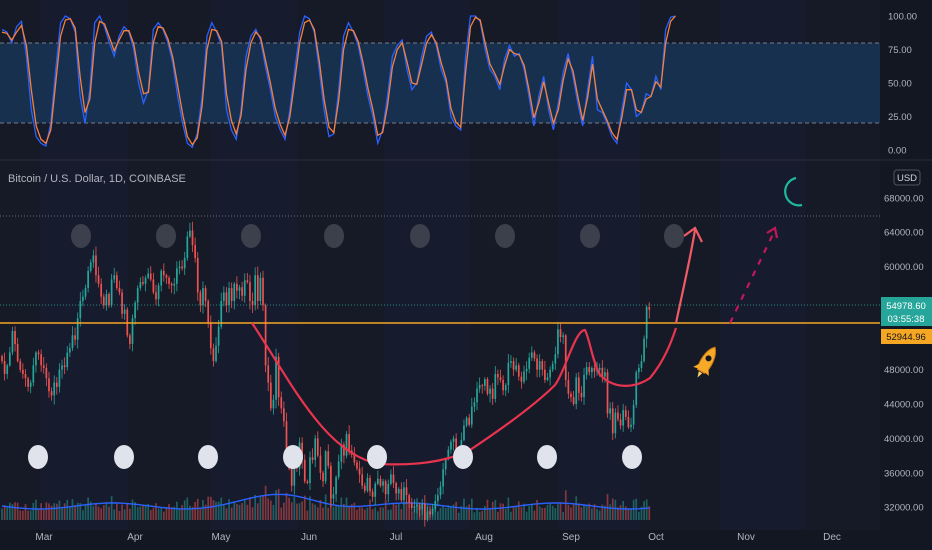 The width and height of the screenshot is (932, 550). Describe the element at coordinates (752, 276) in the screenshot. I see `projection-arrow-dashed` at that location.